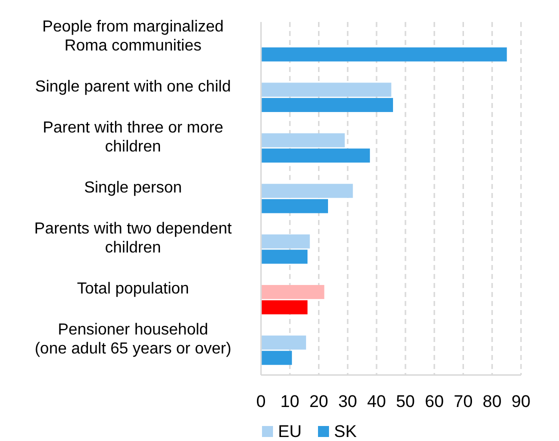 The image size is (559, 441). Describe the element at coordinates (434, 401) in the screenshot. I see `x-tick-label: 60` at that location.